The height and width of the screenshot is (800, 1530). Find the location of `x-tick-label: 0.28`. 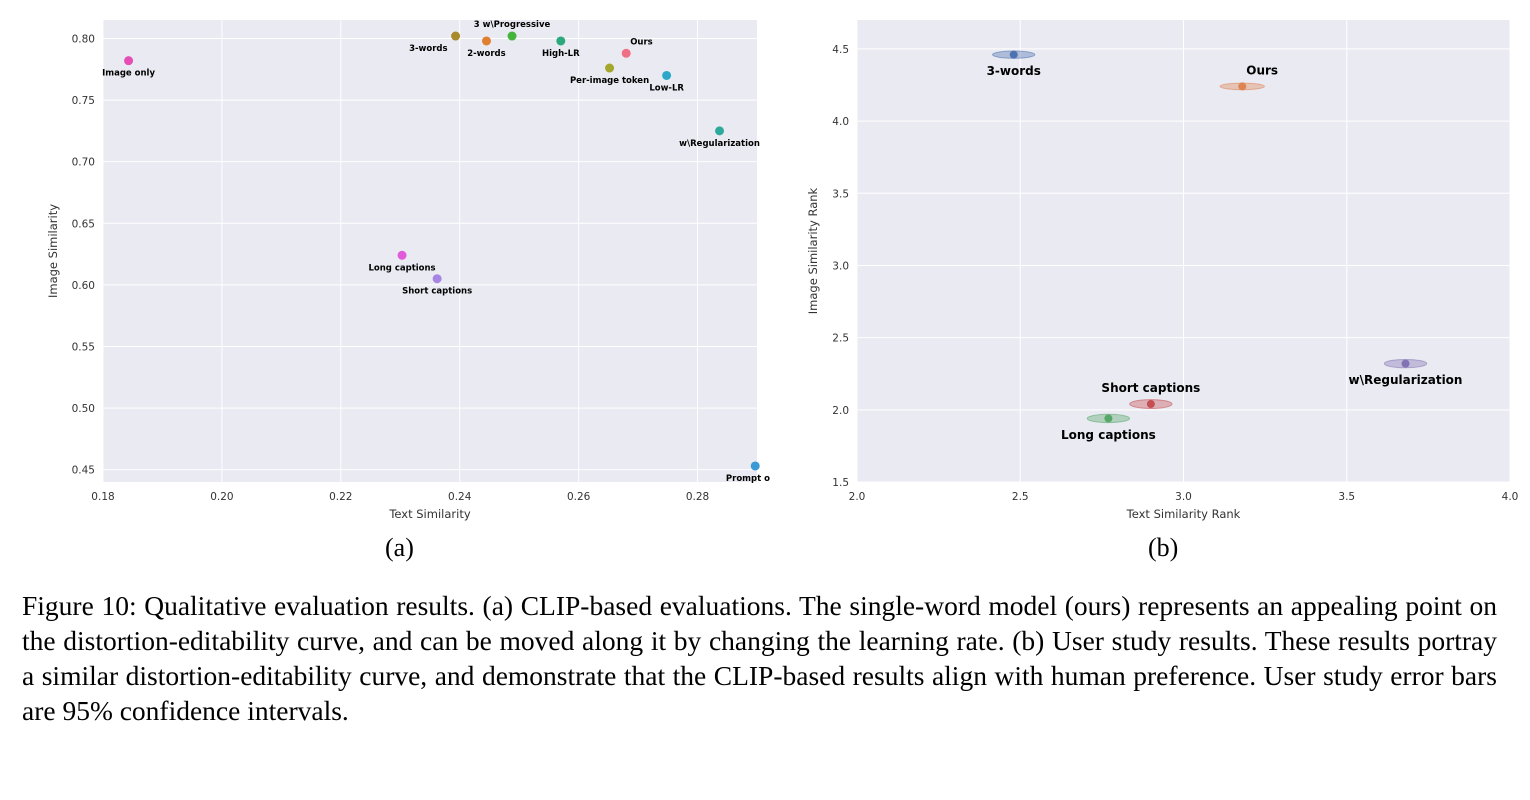

x-tick-label: 0.28 is located at coordinates (697, 497).